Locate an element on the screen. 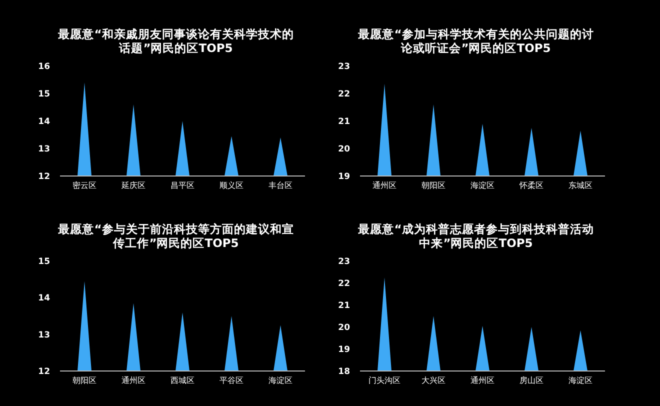  x-tick-label: 密云区 is located at coordinates (84, 185).